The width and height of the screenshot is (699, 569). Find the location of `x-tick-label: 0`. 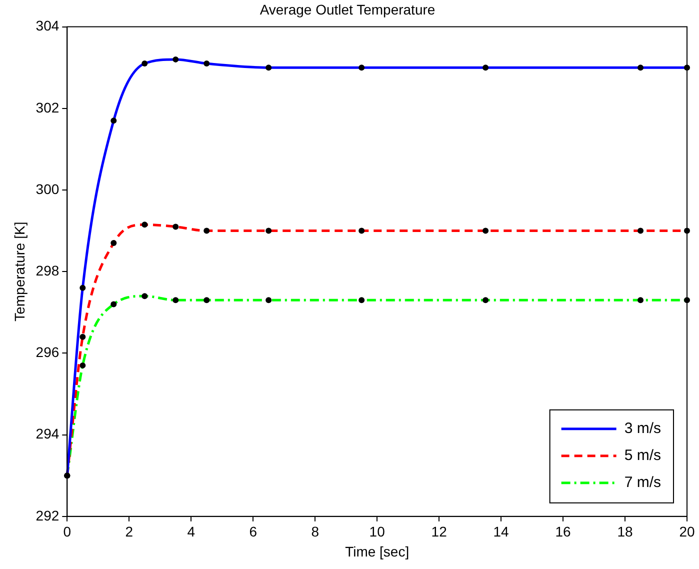

x-tick-label: 0 is located at coordinates (67, 532).